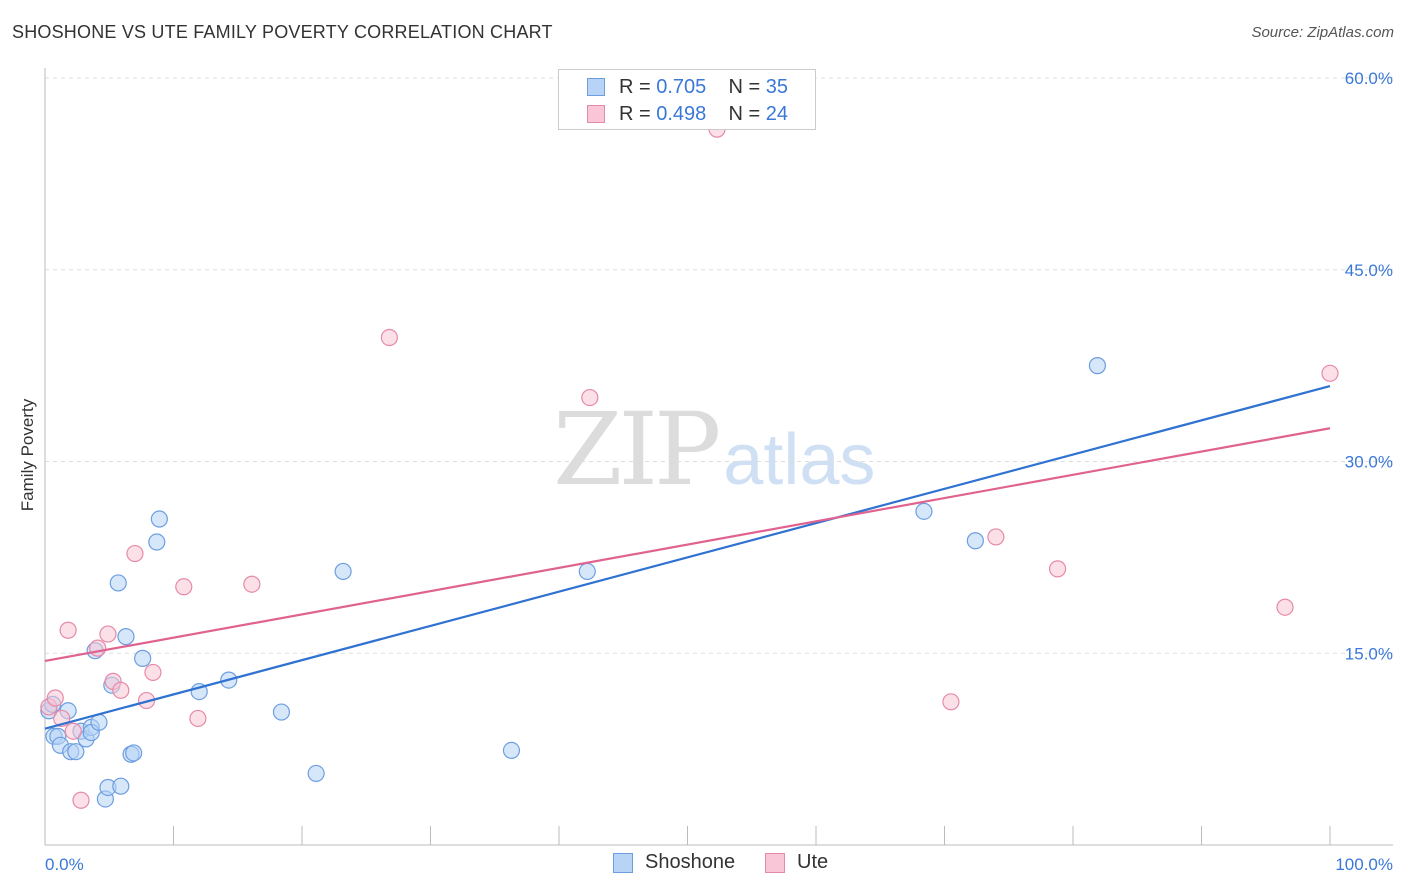 The image size is (1406, 892). Describe the element at coordinates (775, 863) in the screenshot. I see `bottom-legend-swatch-ute` at that location.